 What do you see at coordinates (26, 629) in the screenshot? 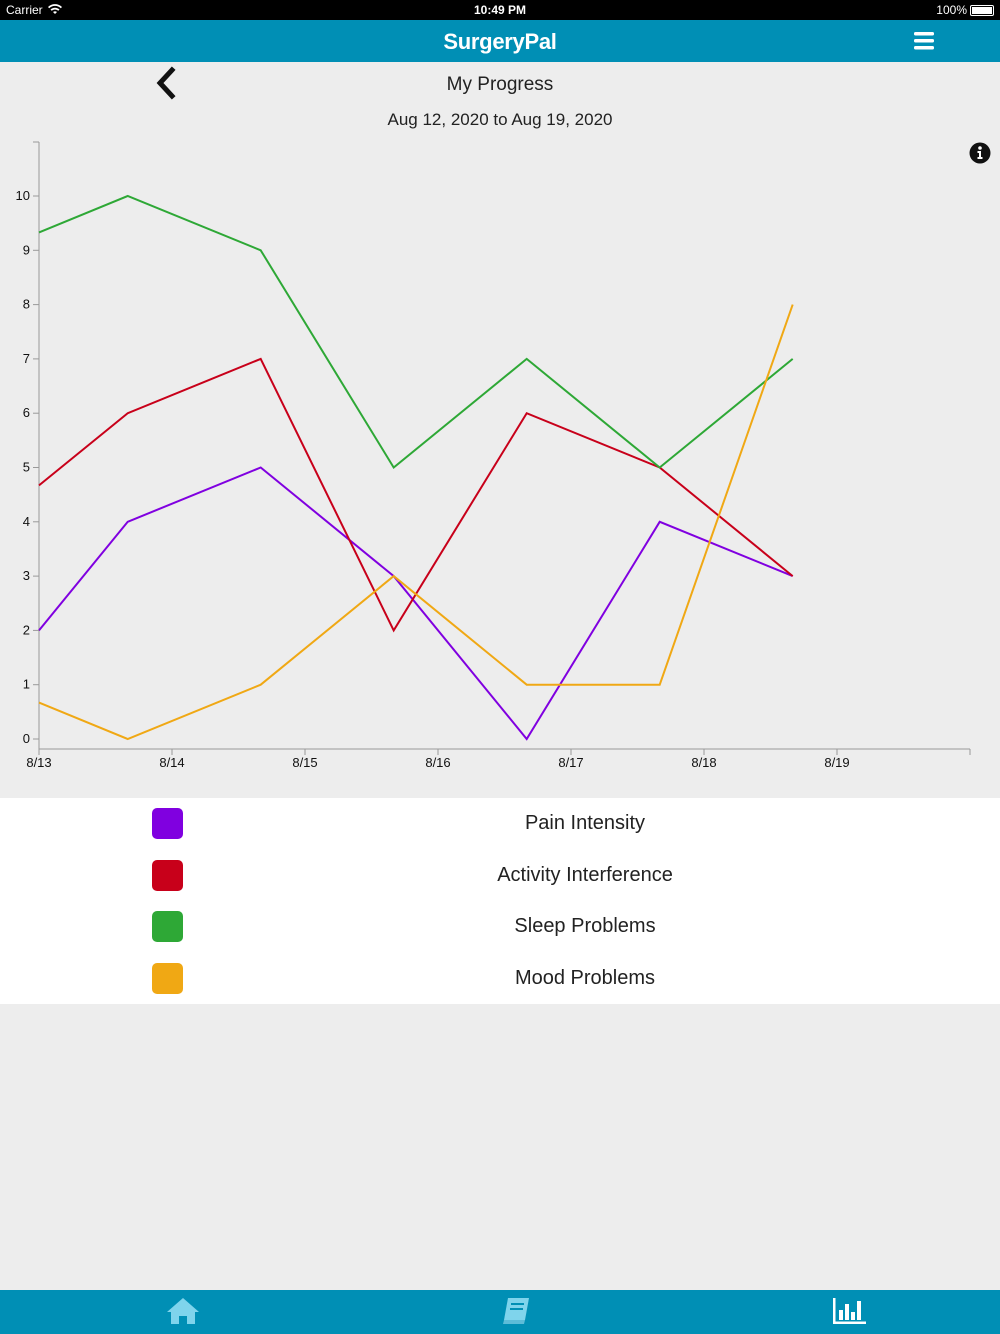
I see `y-tick-label: 2` at bounding box center [26, 629].